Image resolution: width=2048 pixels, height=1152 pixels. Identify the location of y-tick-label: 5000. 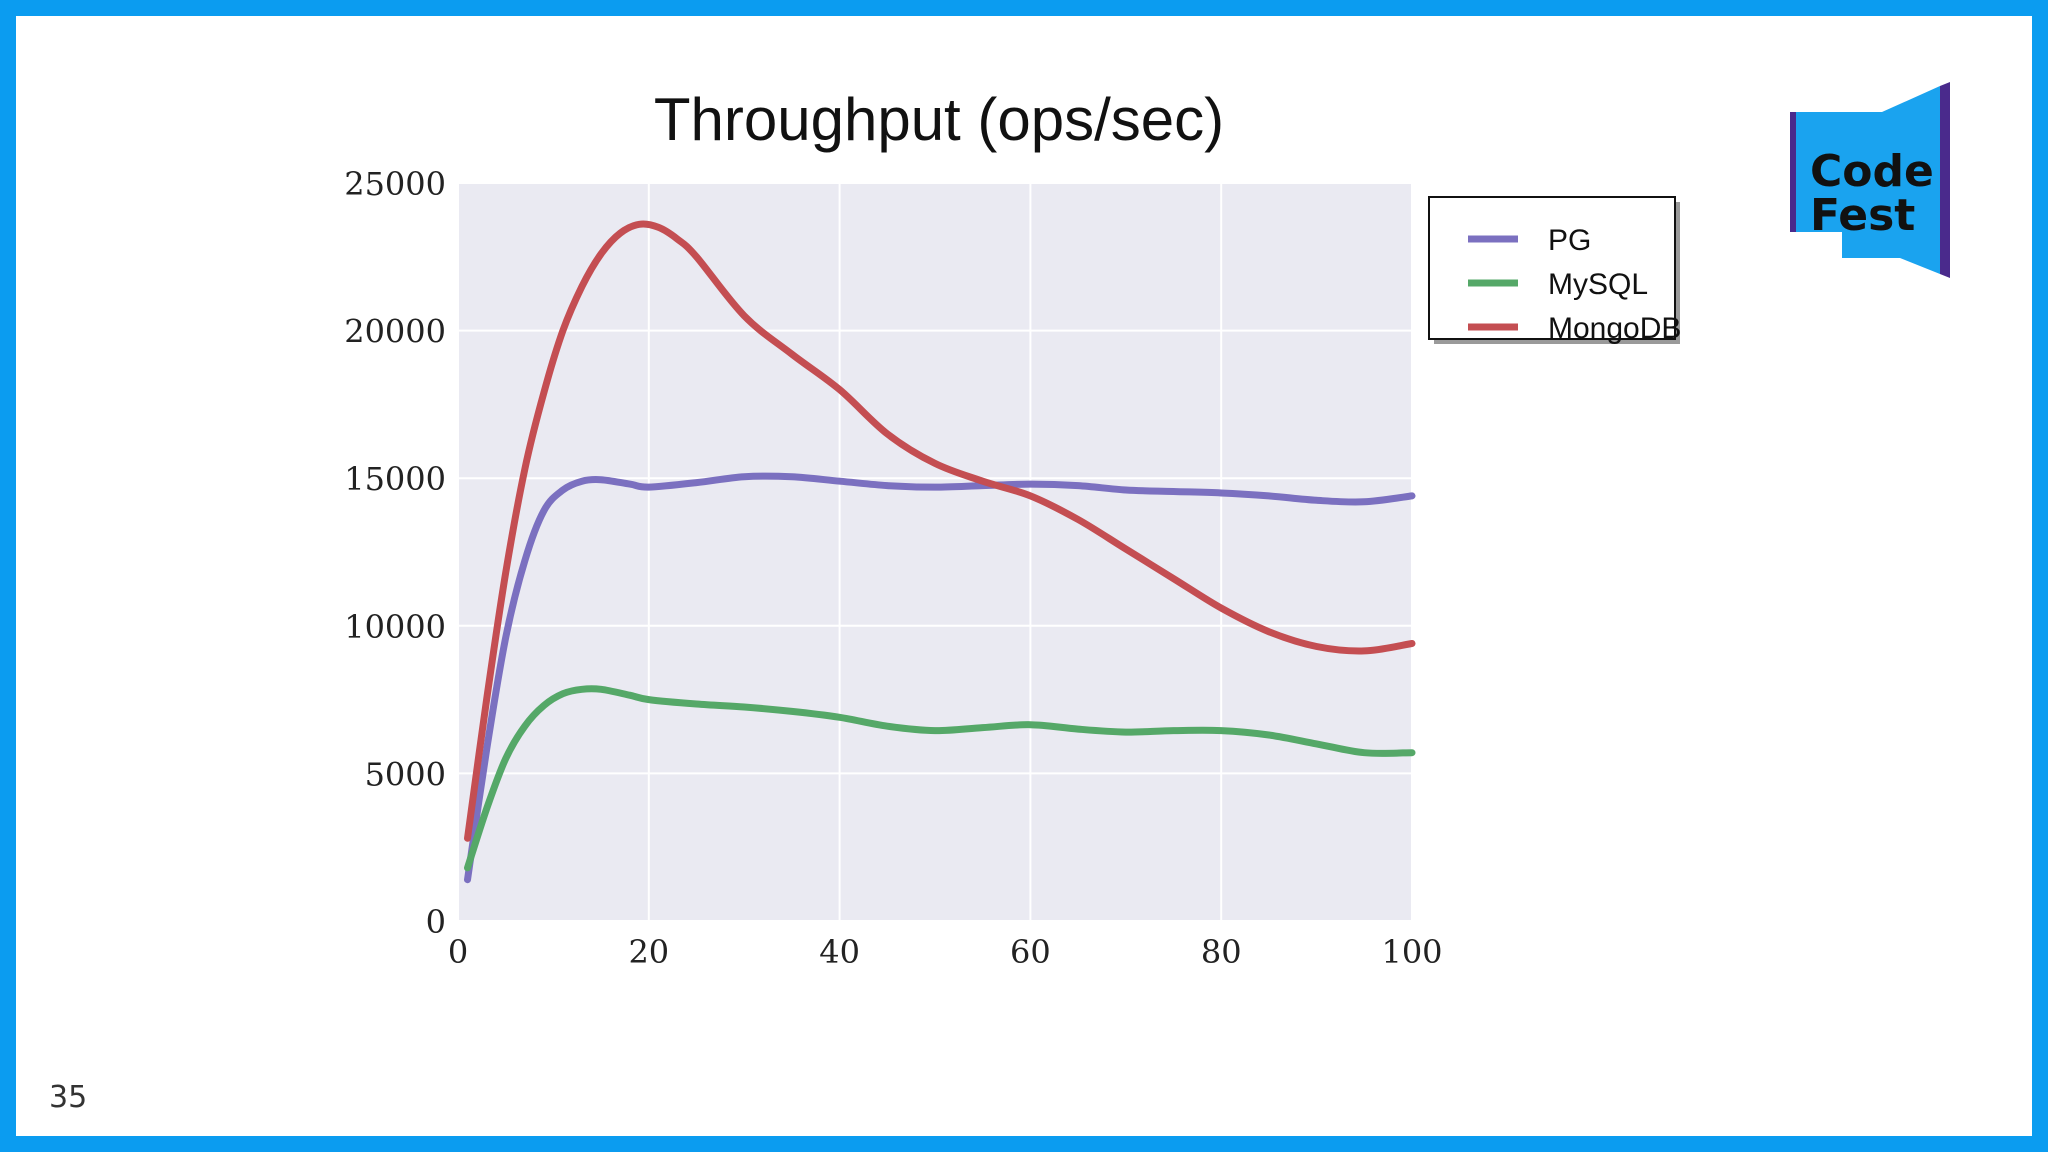
(405, 774).